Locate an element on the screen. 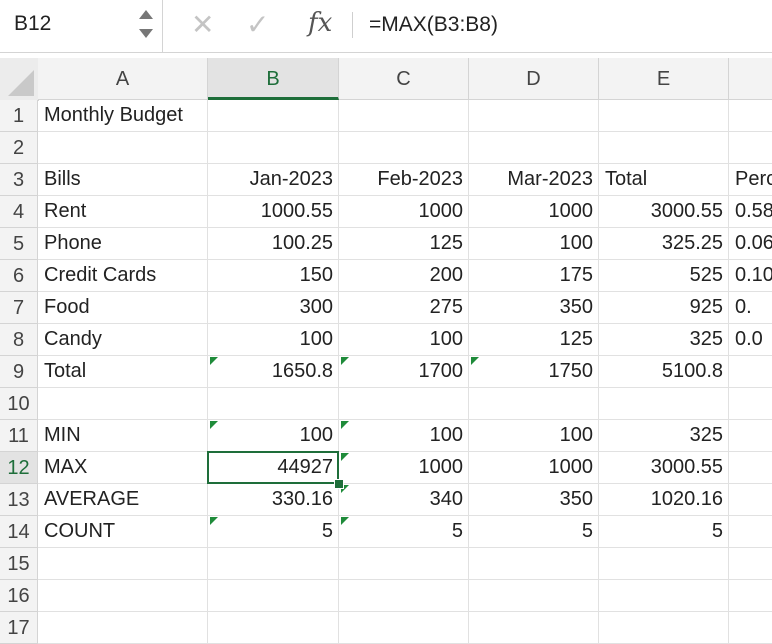  cell-b5: 100.25 is located at coordinates (273, 244).